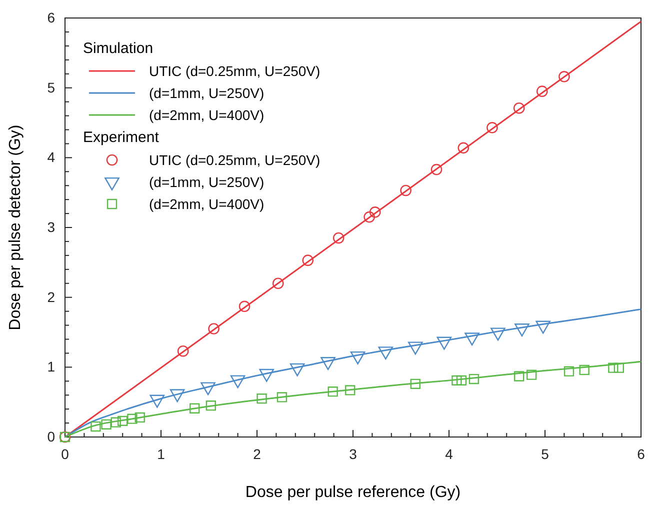  Describe the element at coordinates (641, 454) in the screenshot. I see `x-tick-label: 6` at that location.